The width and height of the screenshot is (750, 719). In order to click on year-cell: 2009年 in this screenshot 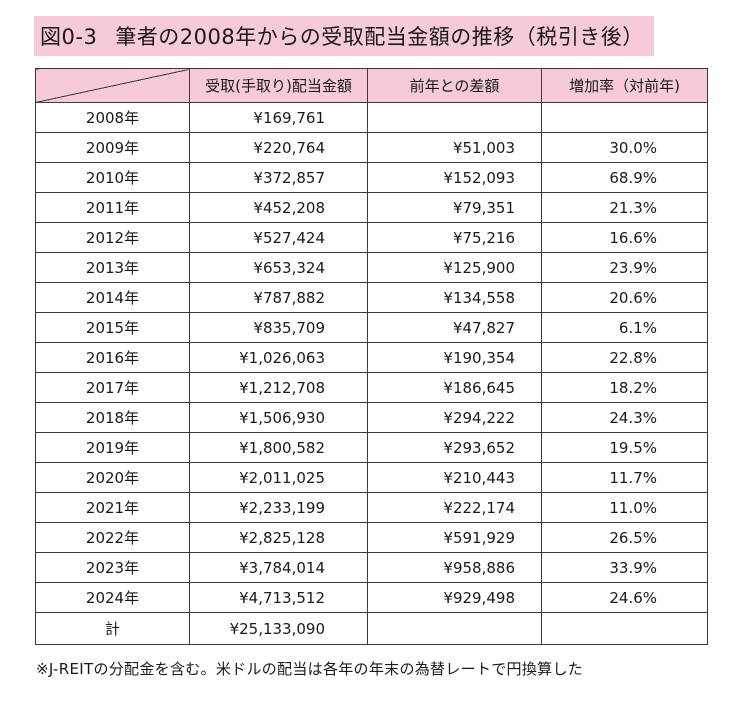, I will do `click(112, 147)`.